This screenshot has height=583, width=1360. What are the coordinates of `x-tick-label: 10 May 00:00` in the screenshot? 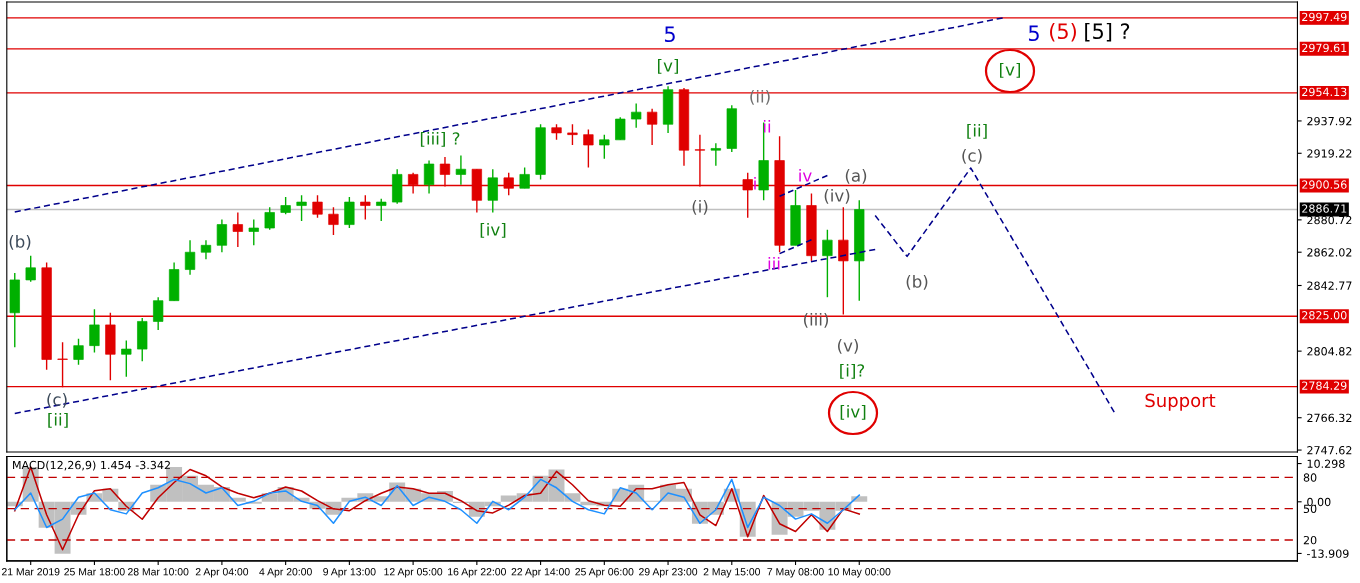 It's located at (859, 573).